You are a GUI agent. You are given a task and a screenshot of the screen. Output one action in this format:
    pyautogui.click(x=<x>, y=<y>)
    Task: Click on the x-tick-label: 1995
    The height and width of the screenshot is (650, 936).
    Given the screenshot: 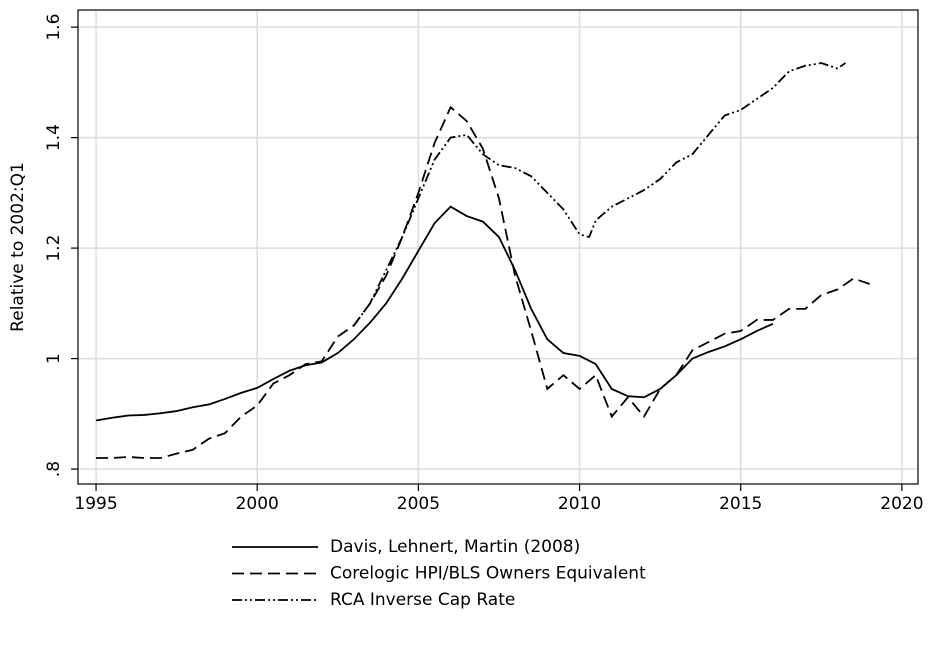 What is the action you would take?
    pyautogui.click(x=95, y=504)
    